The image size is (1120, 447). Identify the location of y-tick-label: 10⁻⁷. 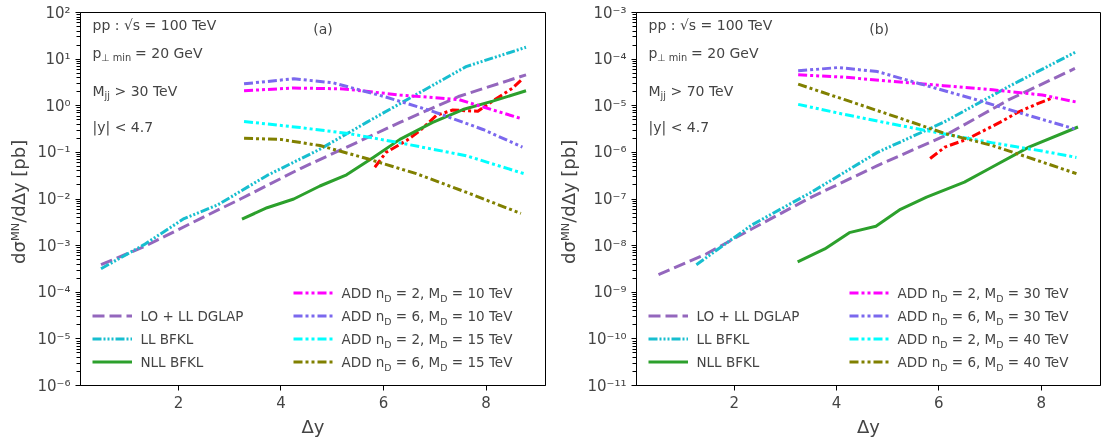
(610, 199).